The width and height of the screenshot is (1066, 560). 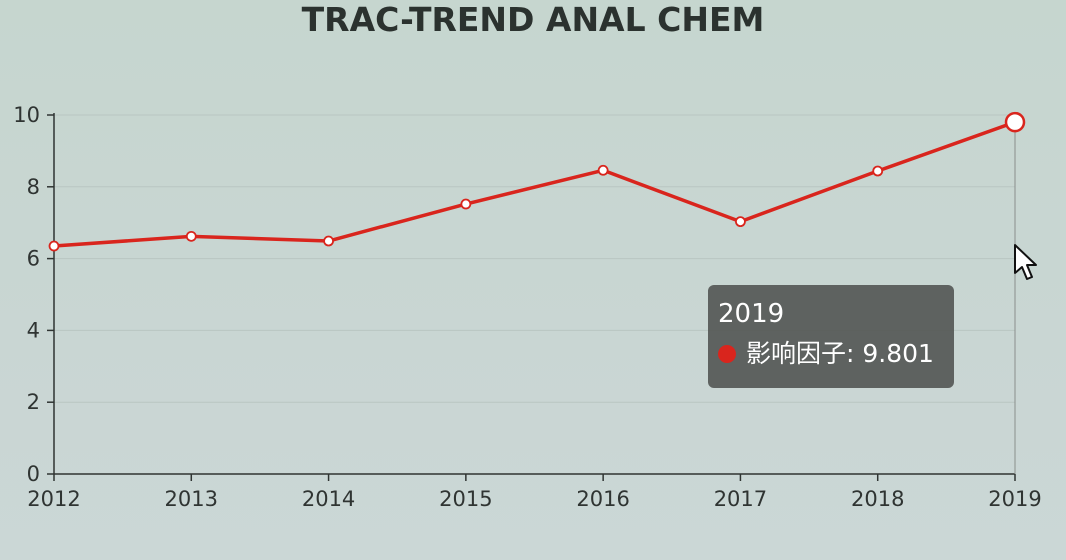 I want to click on chart-title: TRAC-TREND ANAL CHEM, so click(x=533, y=19).